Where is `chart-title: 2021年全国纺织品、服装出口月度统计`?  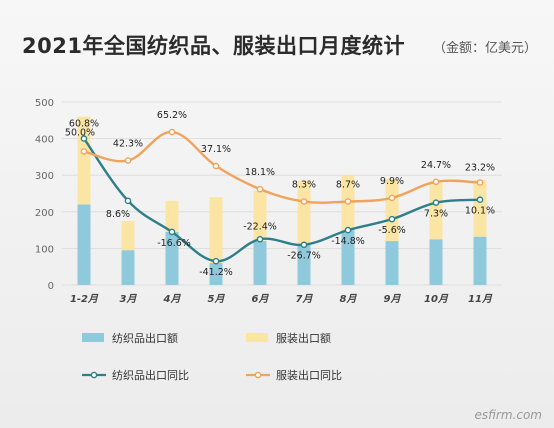
chart-title: 2021年全国纺织品、服装出口月度统计 is located at coordinates (213, 46).